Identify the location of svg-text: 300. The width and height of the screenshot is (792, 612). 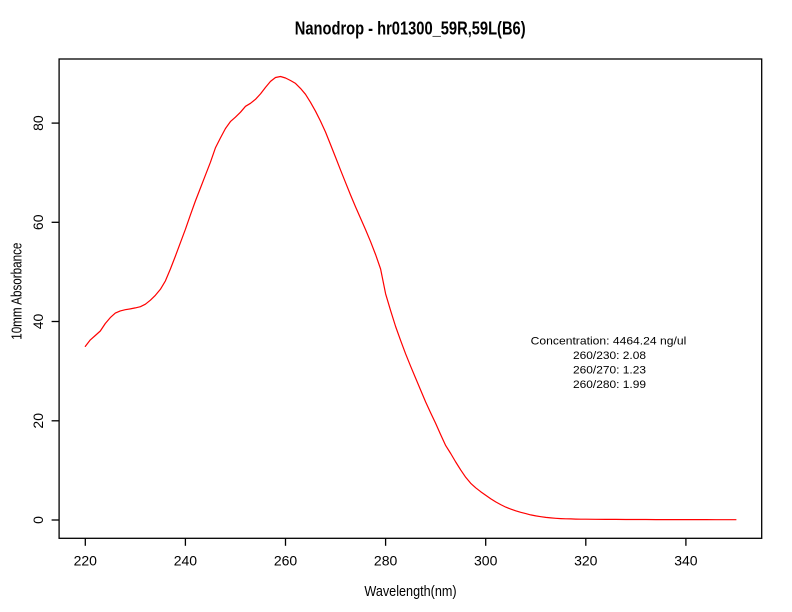
(486, 560).